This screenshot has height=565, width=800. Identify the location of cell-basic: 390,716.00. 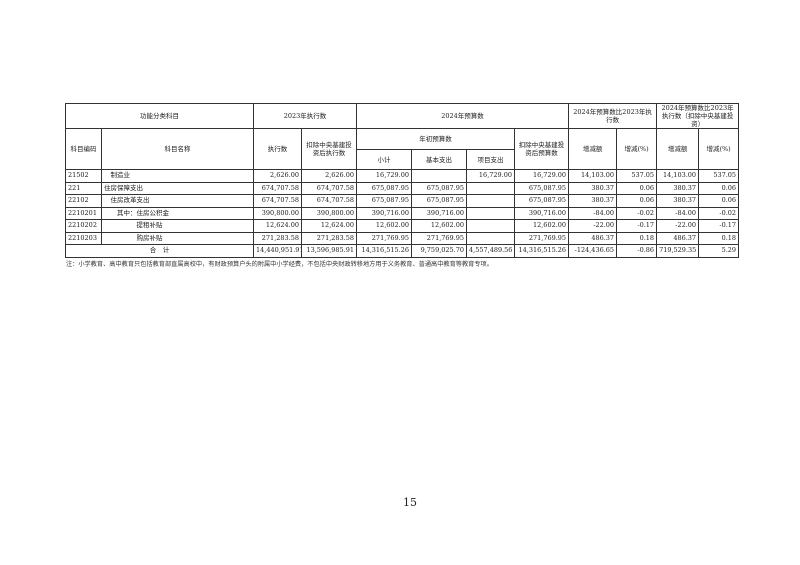
(439, 213).